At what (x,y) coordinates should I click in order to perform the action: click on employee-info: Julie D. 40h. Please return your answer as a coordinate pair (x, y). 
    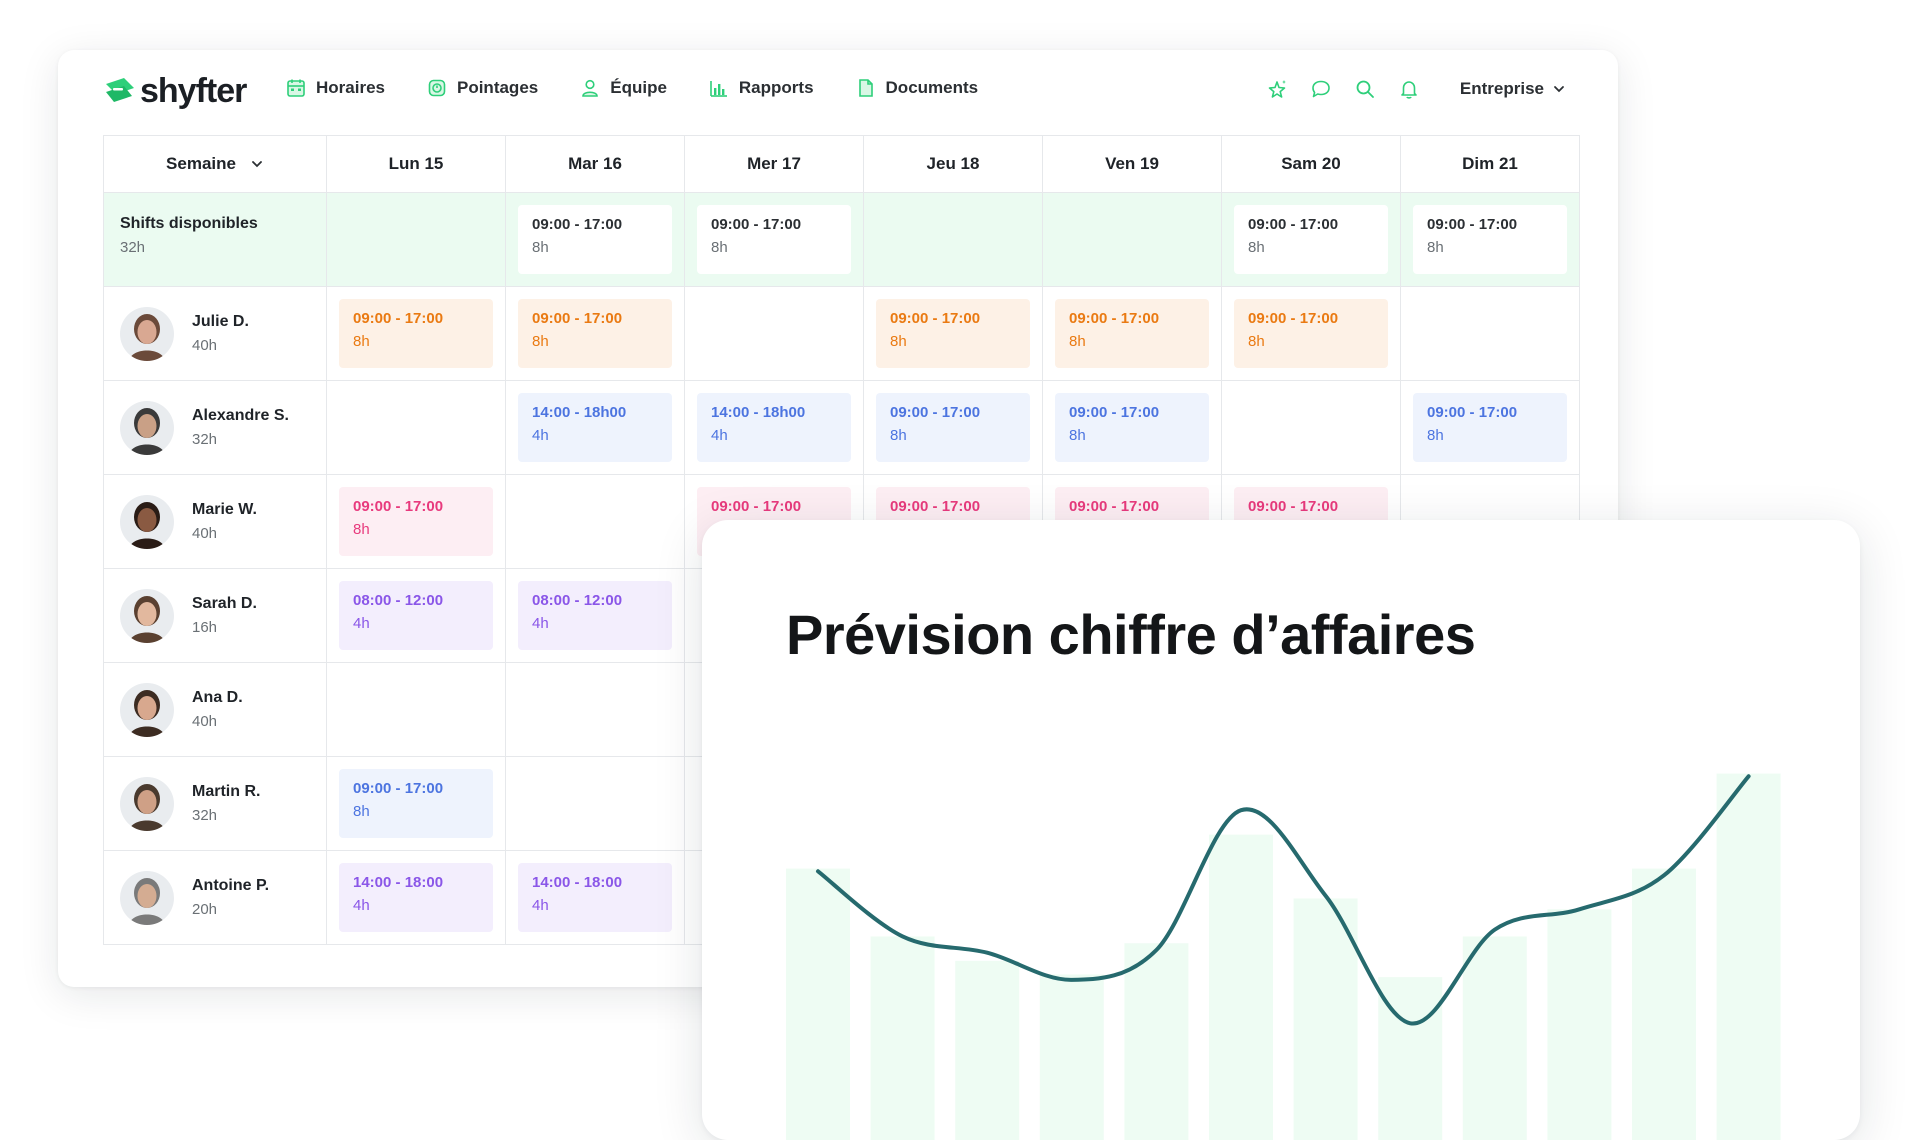
    Looking at the image, I should click on (220, 333).